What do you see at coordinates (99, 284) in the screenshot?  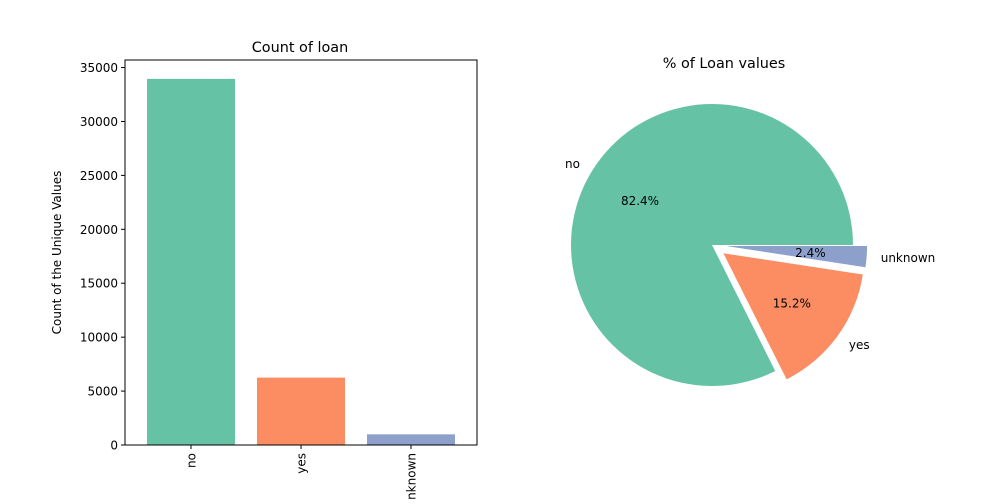 I see `bar-ytick-label: 15000` at bounding box center [99, 284].